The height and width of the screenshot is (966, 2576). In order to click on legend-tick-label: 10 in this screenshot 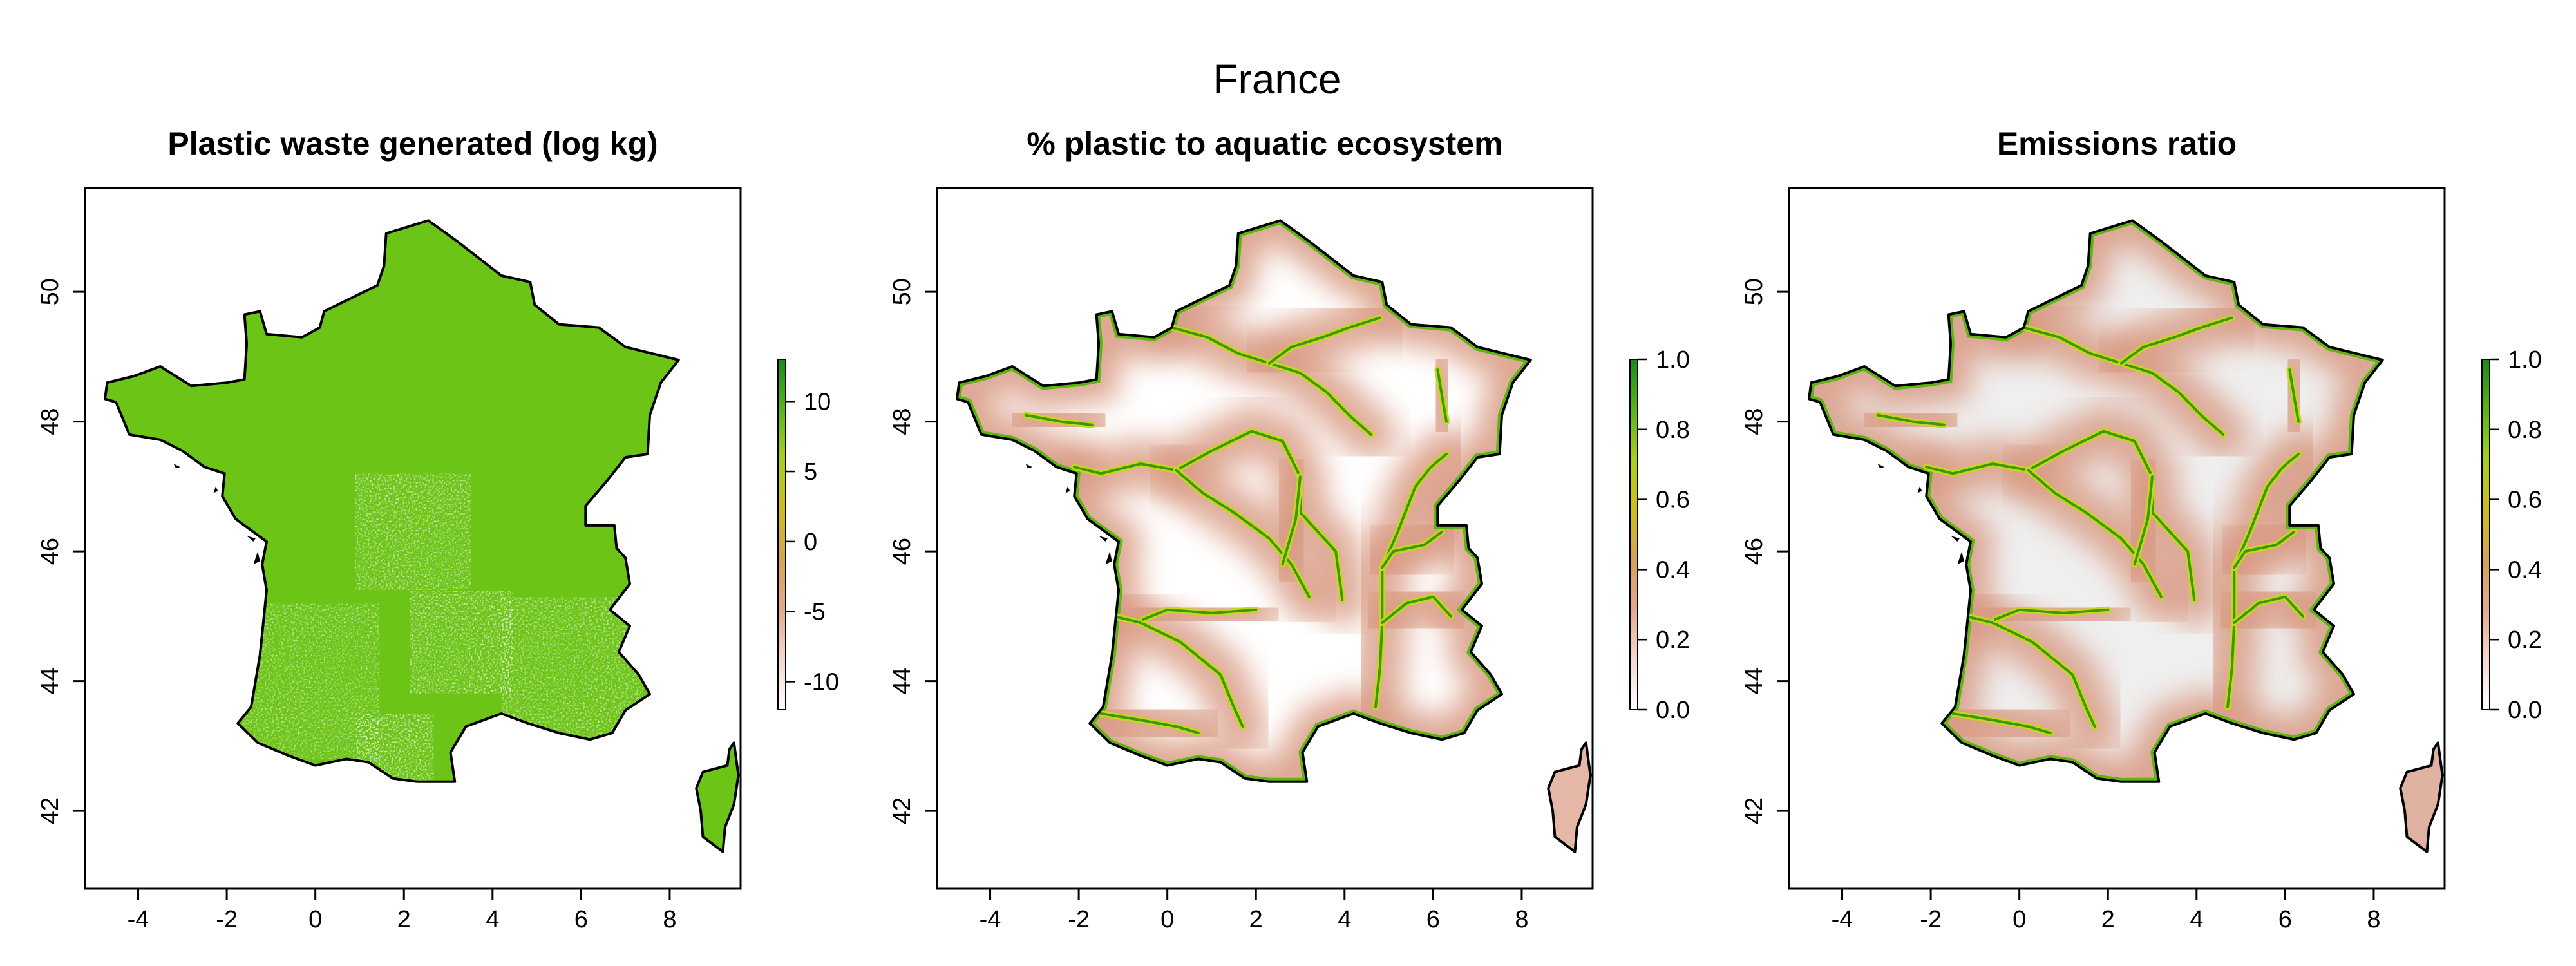, I will do `click(817, 401)`.